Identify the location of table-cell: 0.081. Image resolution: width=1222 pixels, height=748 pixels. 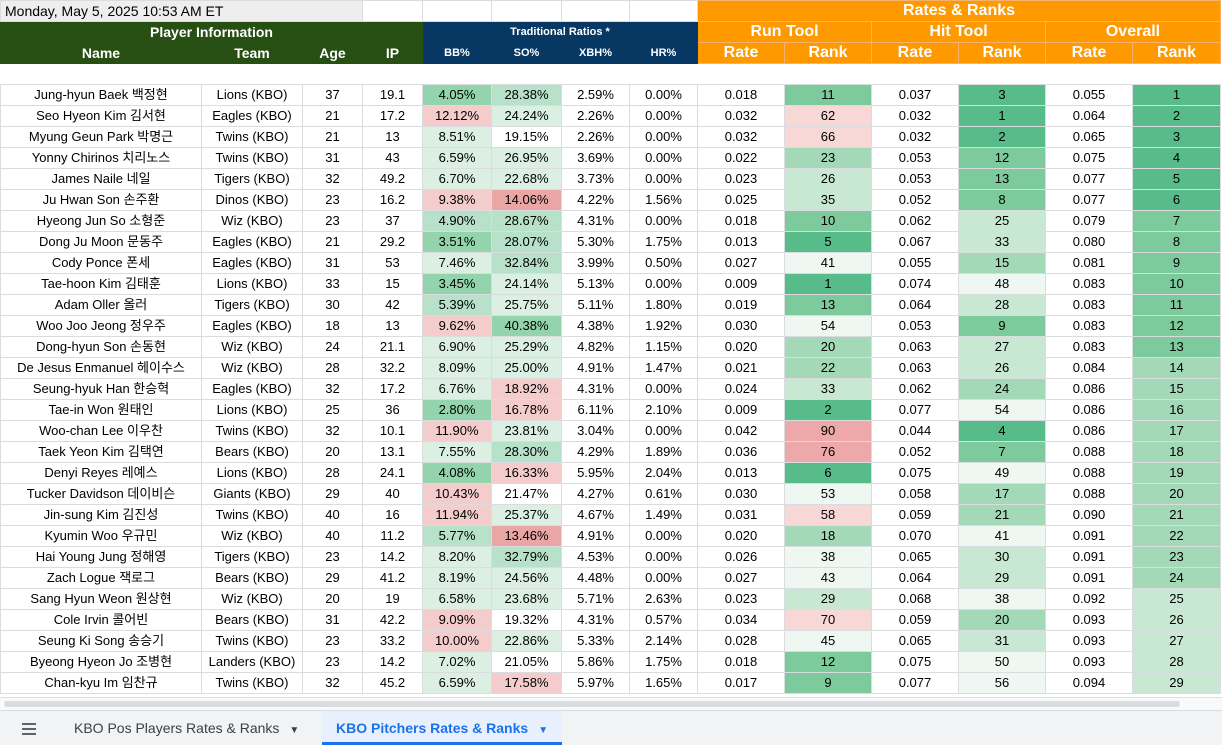
(1089, 263).